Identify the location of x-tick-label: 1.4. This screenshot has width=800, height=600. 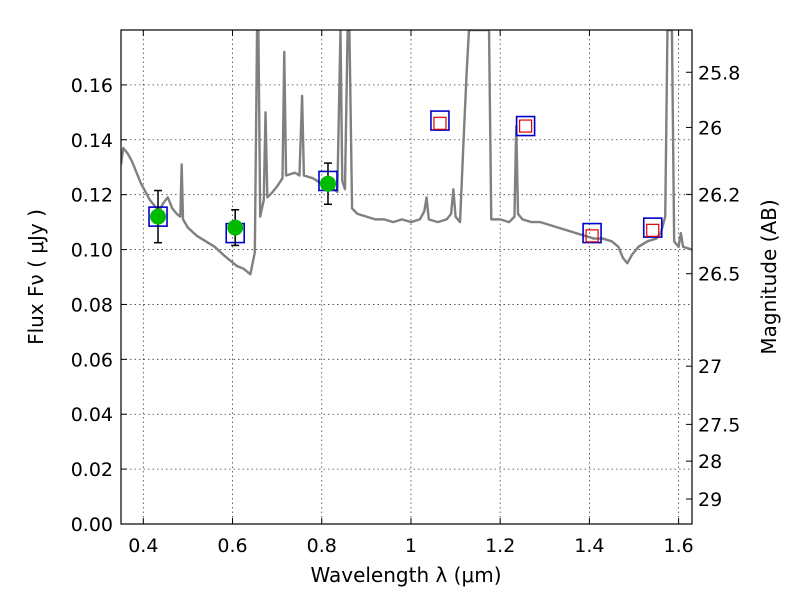
(589, 546).